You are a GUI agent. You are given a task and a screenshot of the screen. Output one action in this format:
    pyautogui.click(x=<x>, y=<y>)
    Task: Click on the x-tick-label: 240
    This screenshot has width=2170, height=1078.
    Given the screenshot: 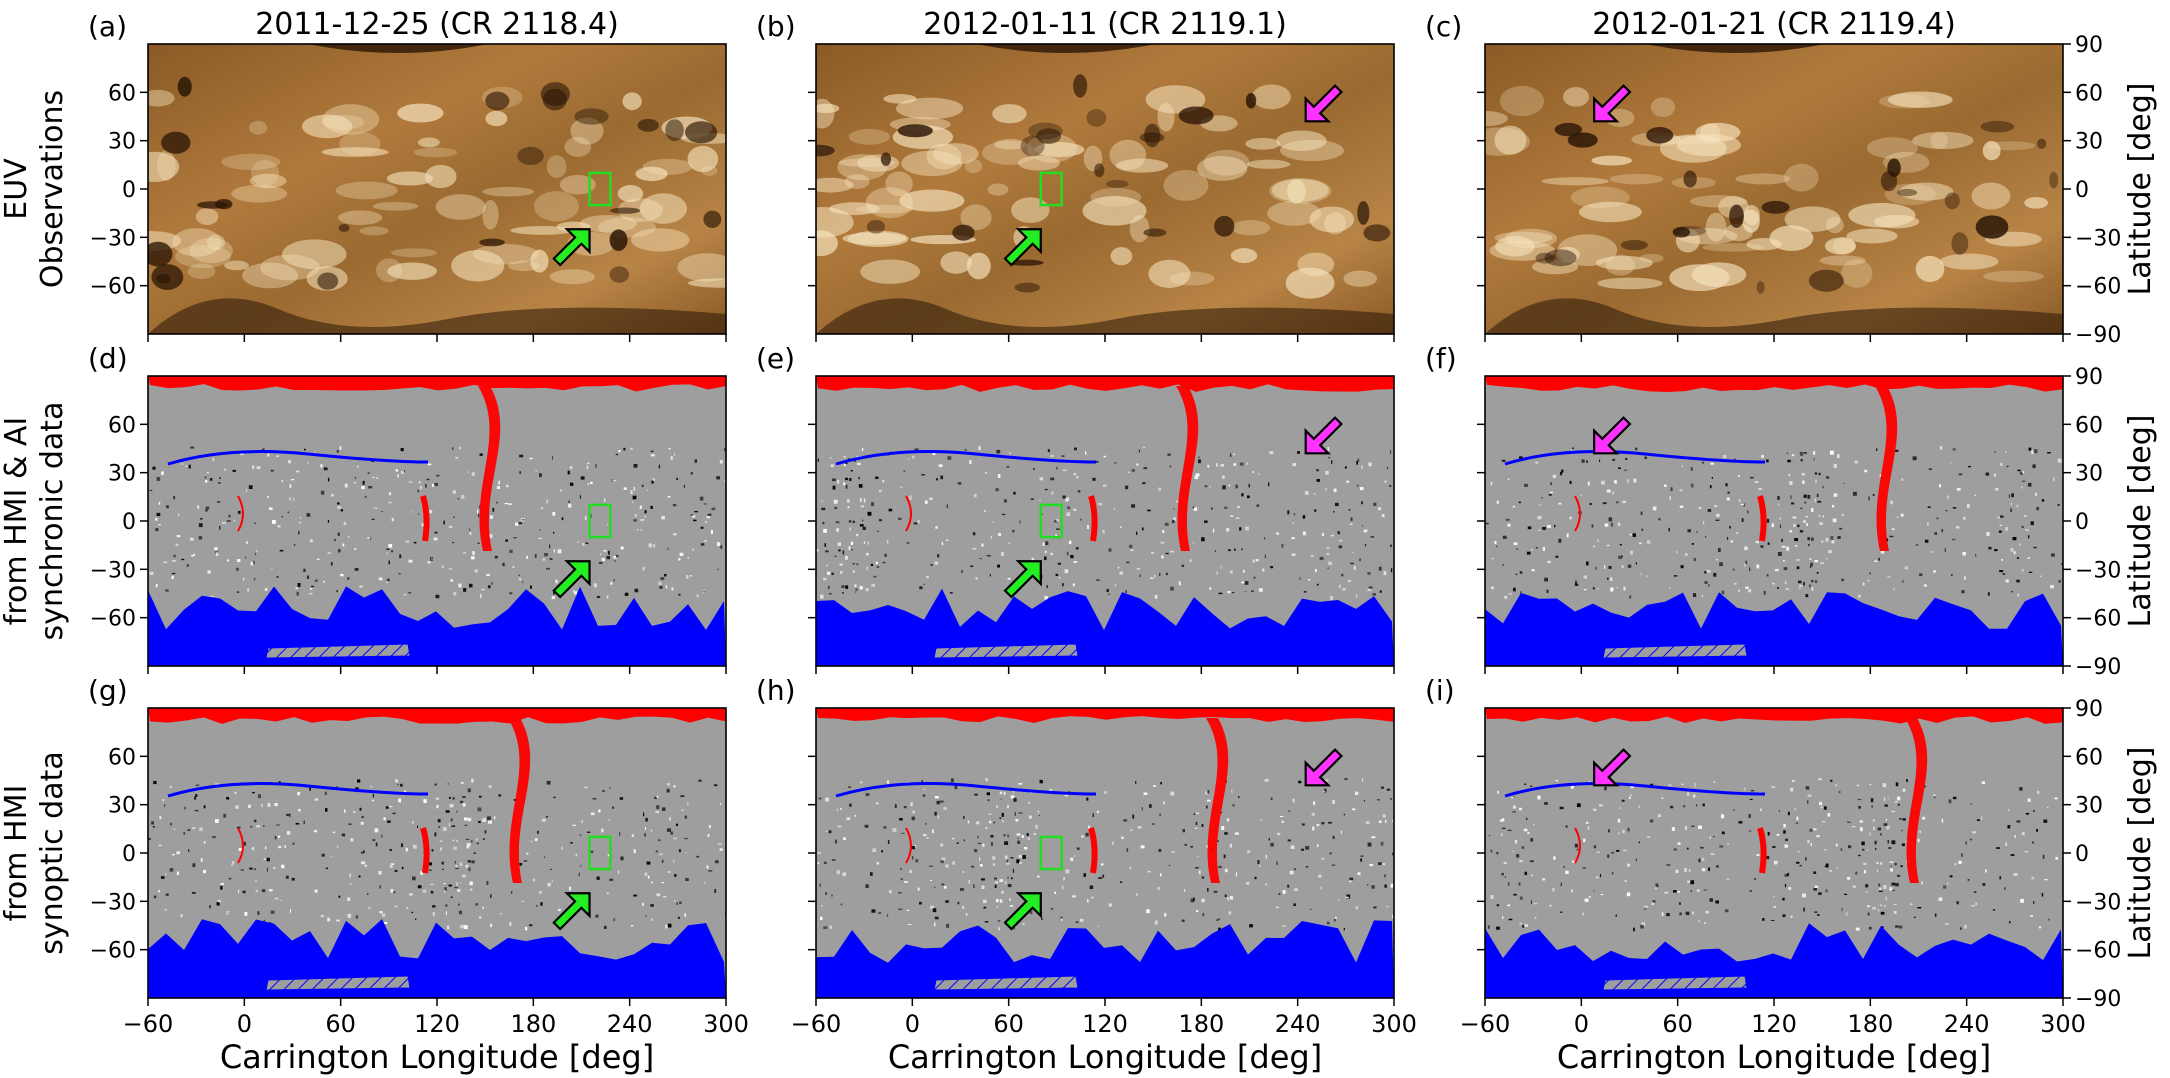 What is the action you would take?
    pyautogui.click(x=1298, y=1024)
    